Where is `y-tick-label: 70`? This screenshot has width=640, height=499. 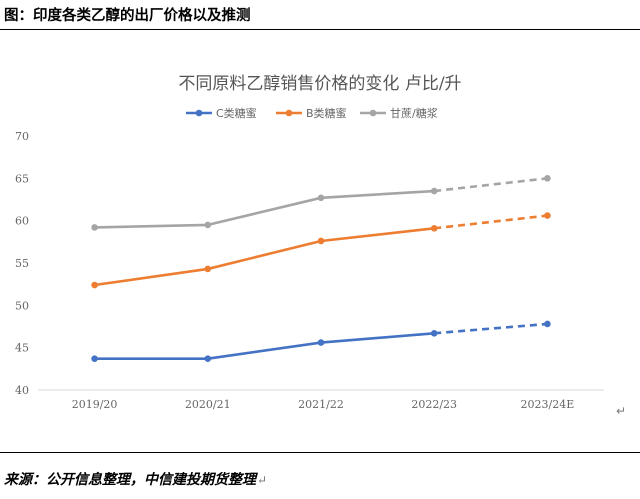
y-tick-label: 70 is located at coordinates (22, 136).